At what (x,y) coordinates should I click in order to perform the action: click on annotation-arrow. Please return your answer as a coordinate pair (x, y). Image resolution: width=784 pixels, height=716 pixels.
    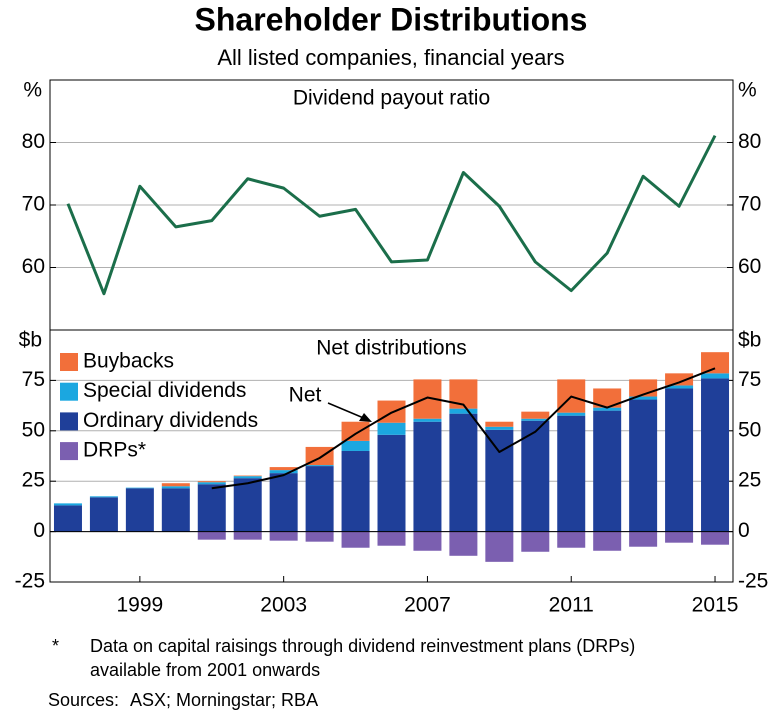
    Looking at the image, I should click on (347, 411).